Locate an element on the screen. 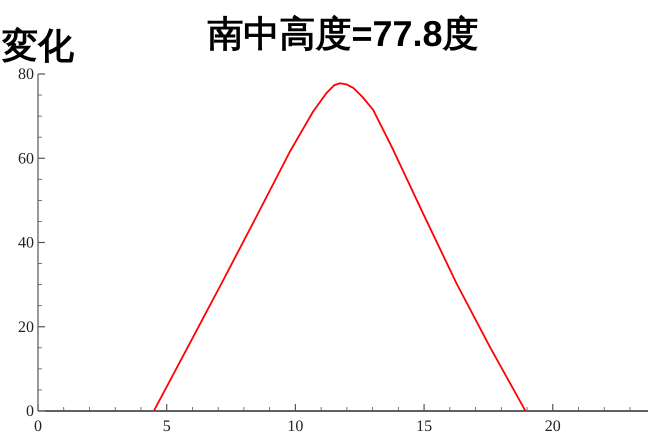 The height and width of the screenshot is (433, 650). y-tick-label: 60 is located at coordinates (26, 159).